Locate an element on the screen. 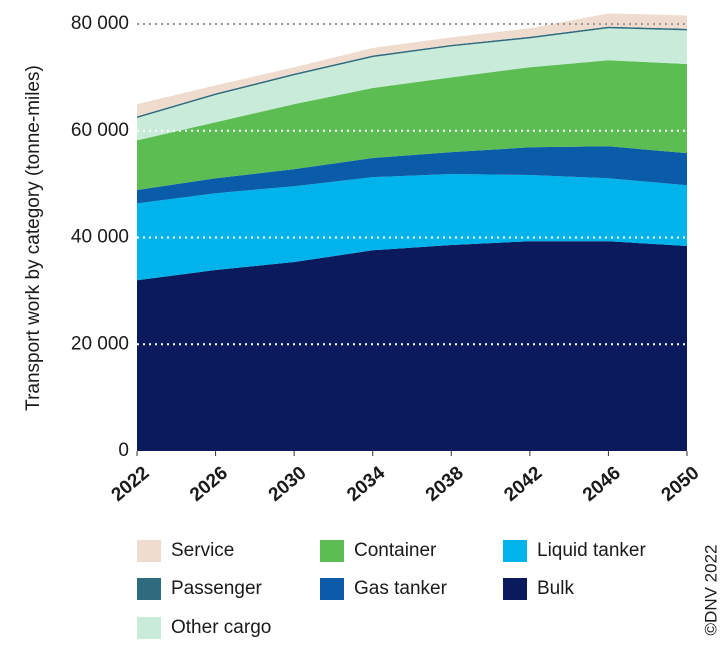 This screenshot has width=726, height=652. x-tick-label: 2046 is located at coordinates (602, 484).